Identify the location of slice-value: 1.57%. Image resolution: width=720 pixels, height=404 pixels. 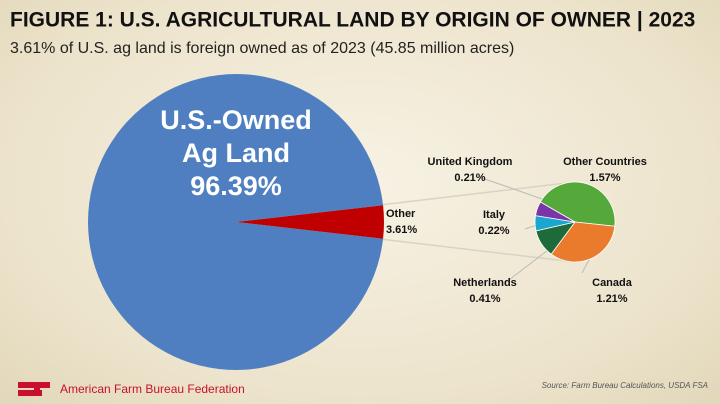
(604, 178).